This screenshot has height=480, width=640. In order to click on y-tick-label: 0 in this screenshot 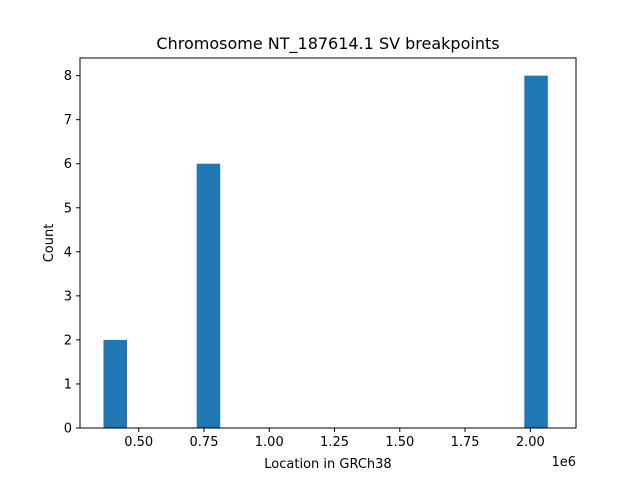, I will do `click(68, 429)`.